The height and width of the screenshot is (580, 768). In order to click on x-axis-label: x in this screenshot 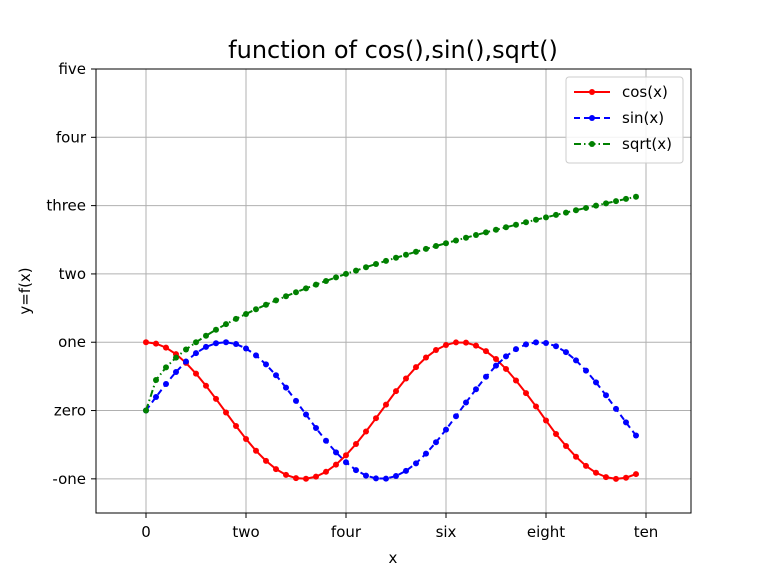, I will do `click(393, 558)`.